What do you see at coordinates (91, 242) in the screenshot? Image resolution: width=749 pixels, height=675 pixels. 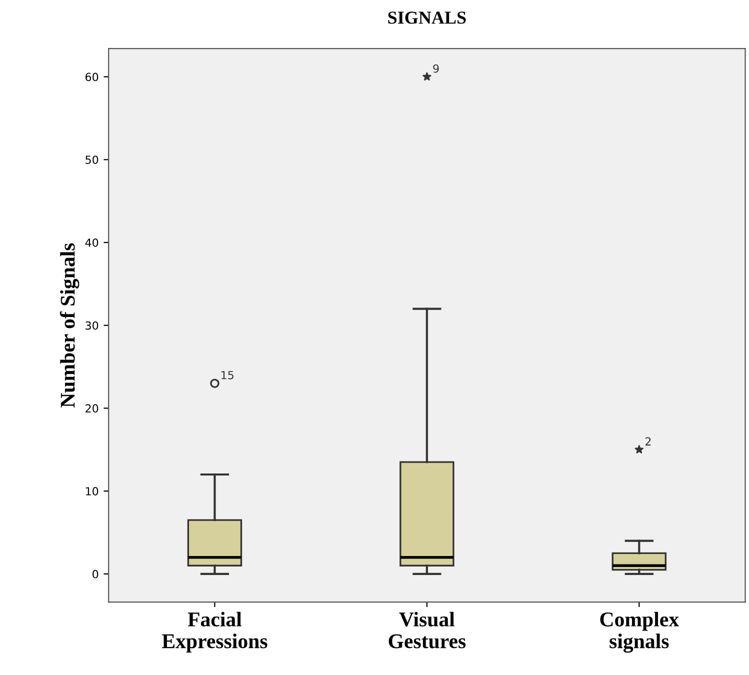 I see `y-tick-label: 40` at bounding box center [91, 242].